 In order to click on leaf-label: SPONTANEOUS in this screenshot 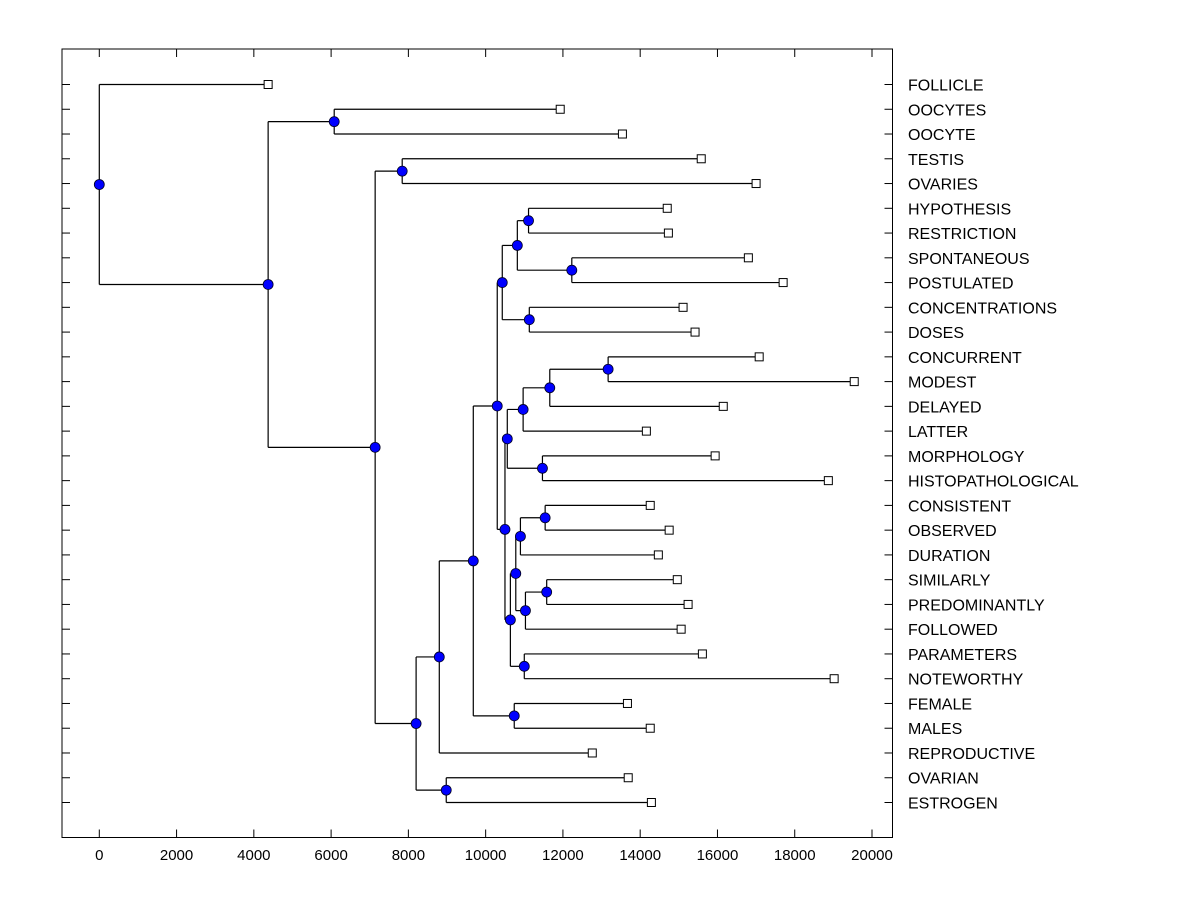, I will do `click(969, 259)`.